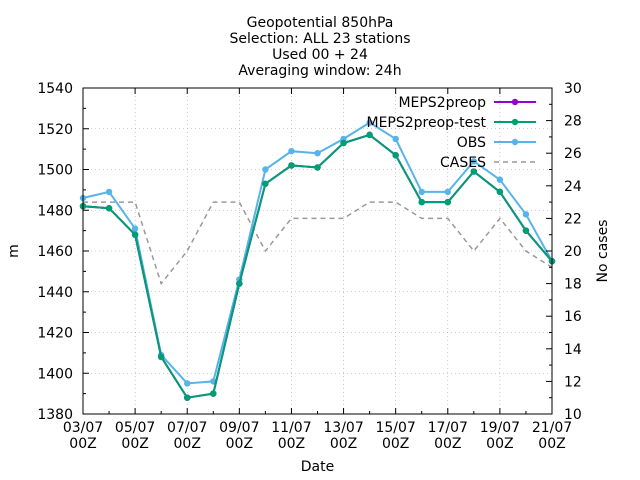 The width and height of the screenshot is (640, 480). What do you see at coordinates (573, 122) in the screenshot?
I see `y2-tick-label: 28` at bounding box center [573, 122].